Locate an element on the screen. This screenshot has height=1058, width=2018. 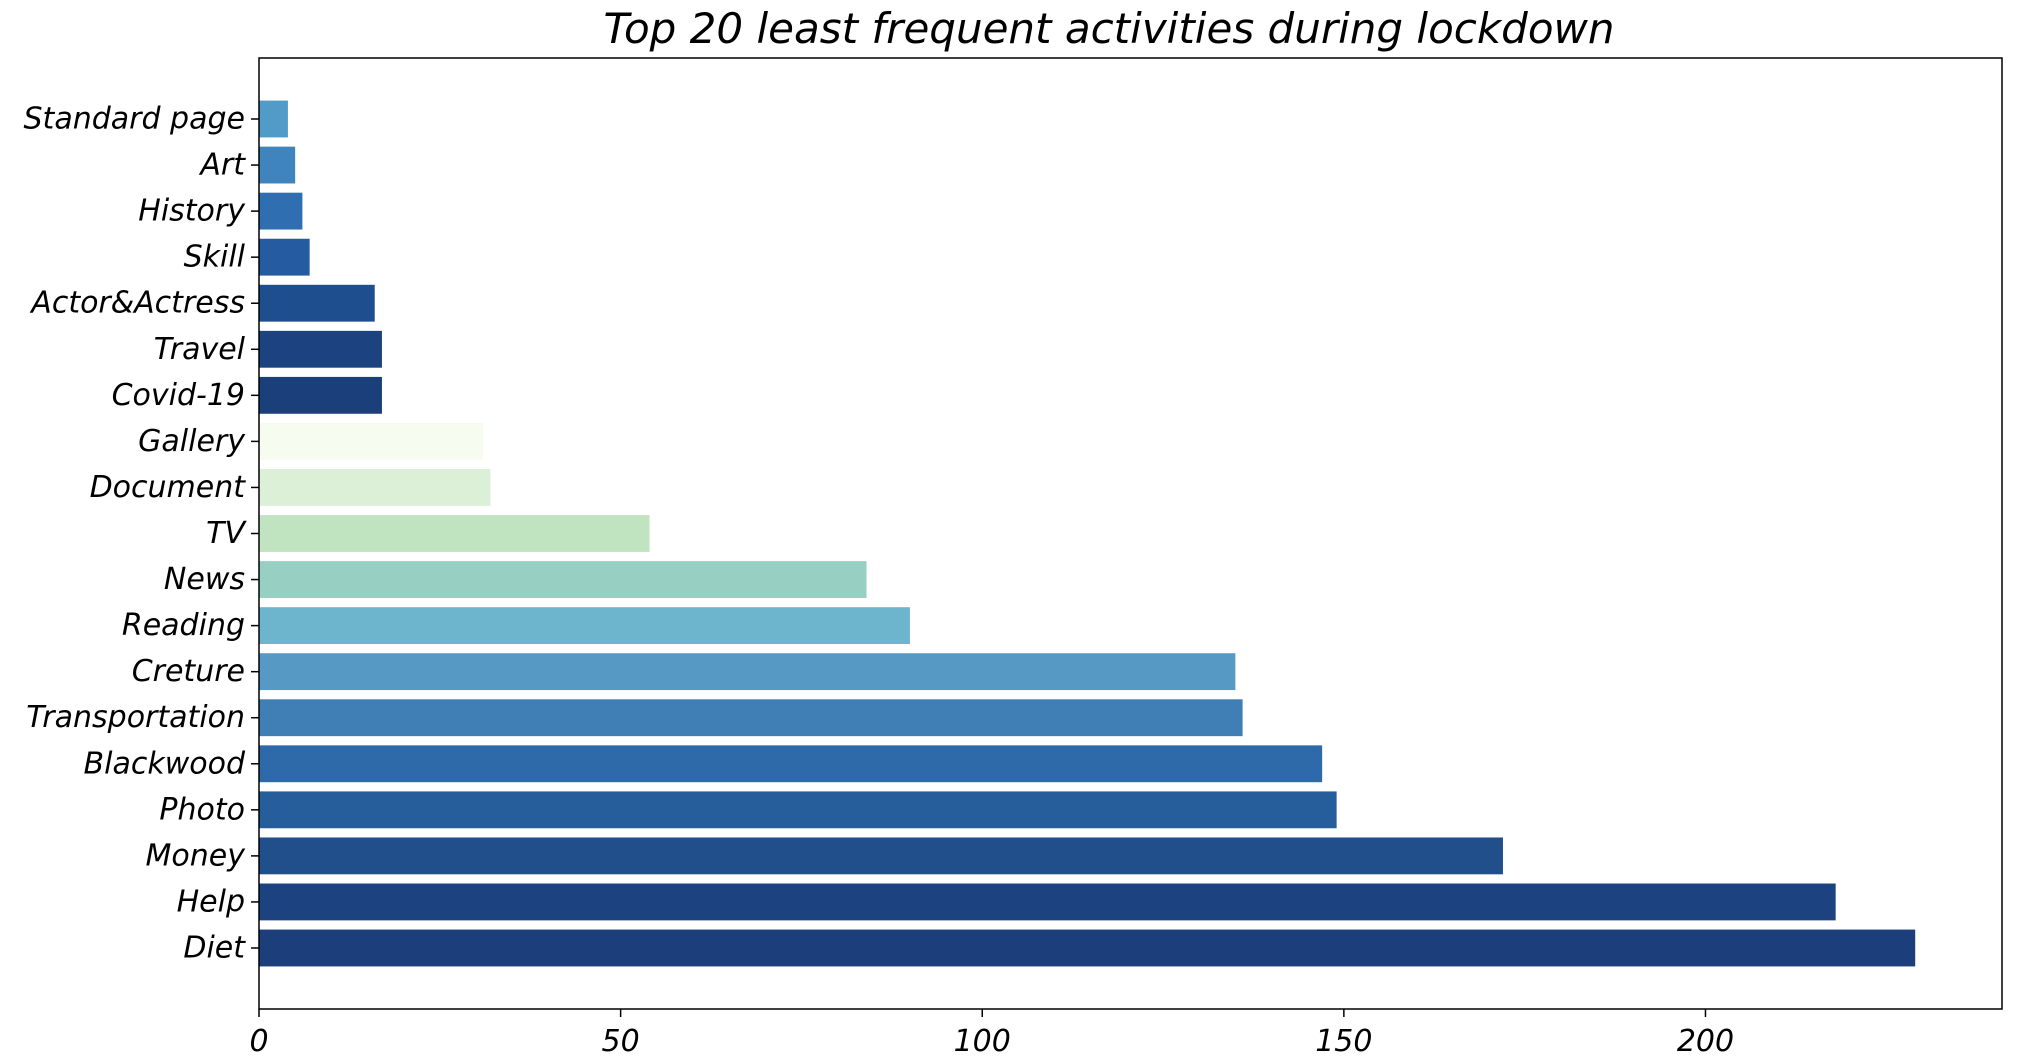
x-tick-label: 50 is located at coordinates (621, 1041).